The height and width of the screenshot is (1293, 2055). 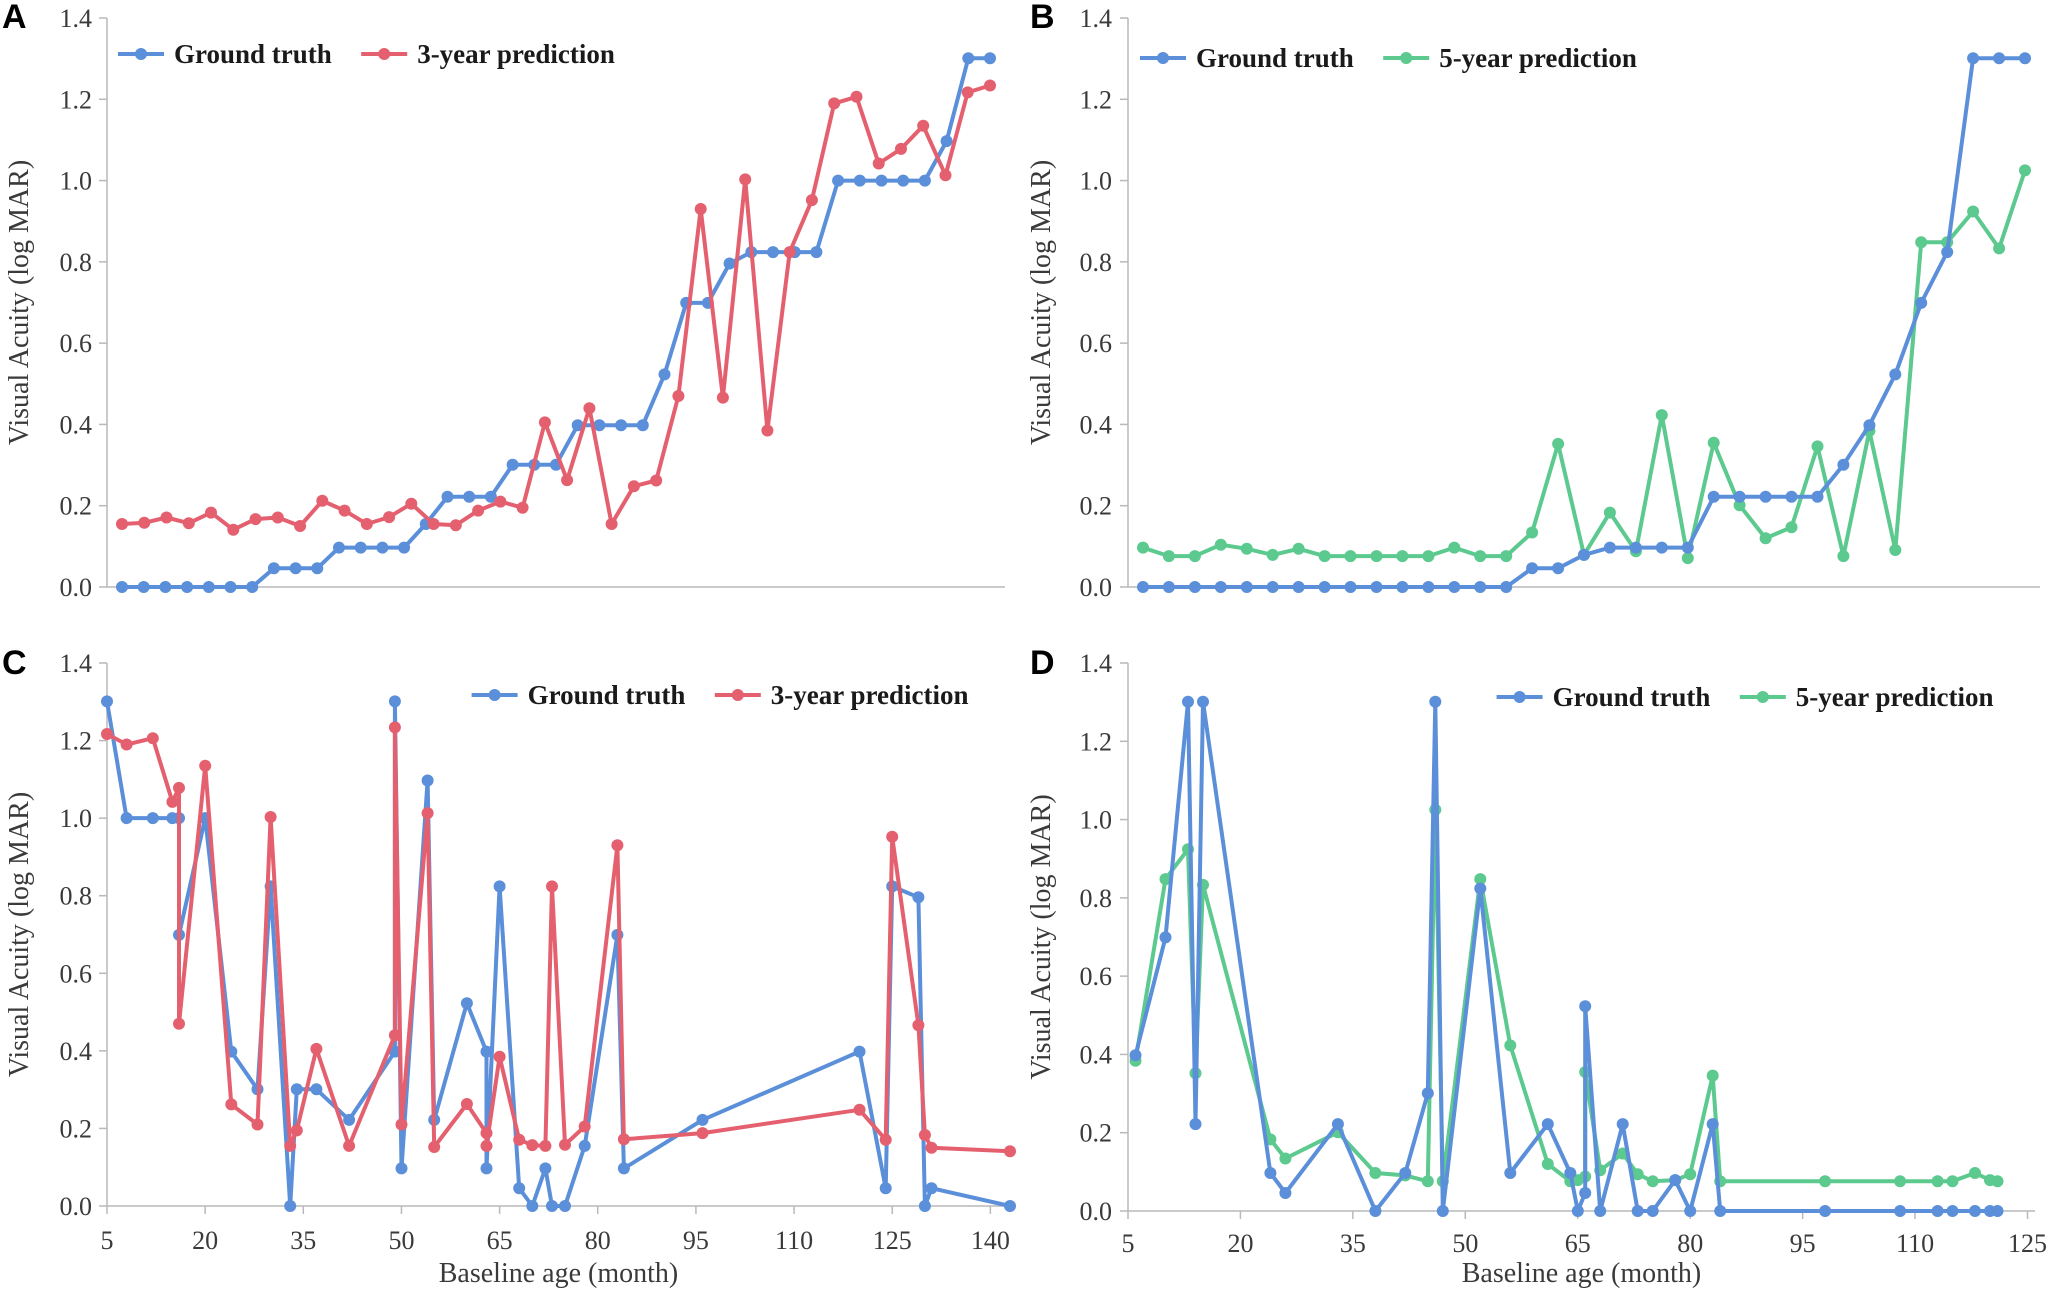 What do you see at coordinates (76, 506) in the screenshot?
I see `y-tick-label: 0.2` at bounding box center [76, 506].